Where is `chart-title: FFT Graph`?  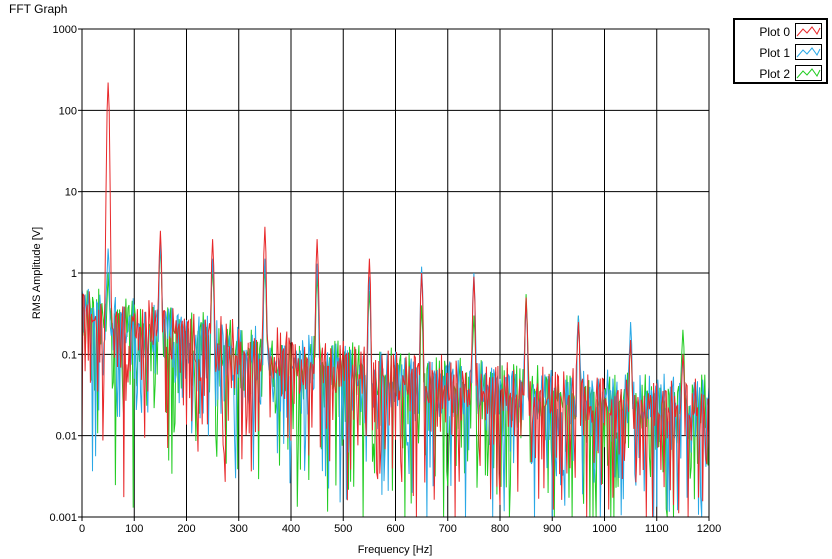
chart-title: FFT Graph is located at coordinates (38, 9).